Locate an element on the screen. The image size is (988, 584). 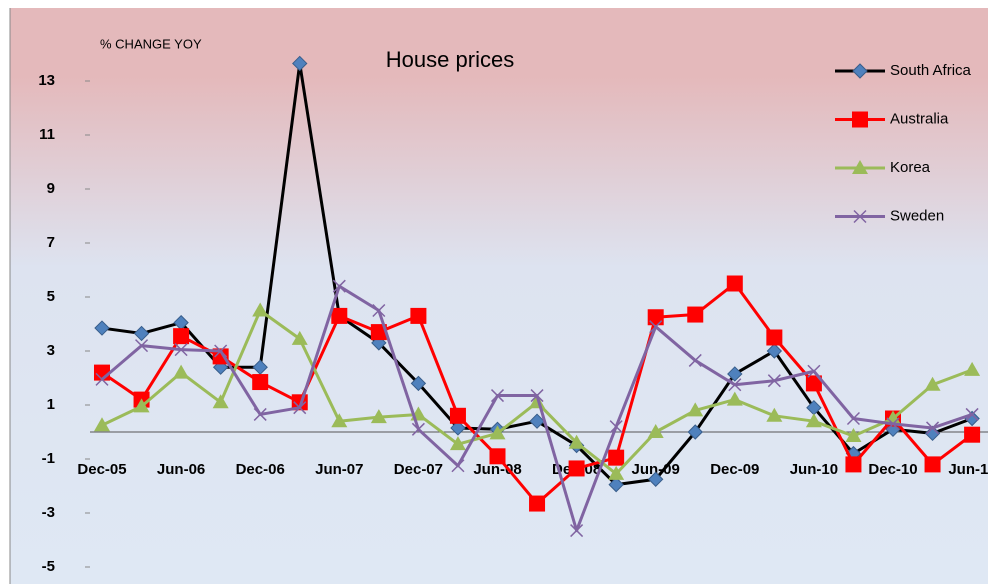
y-tick-label: 9 is located at coordinates (51, 188).